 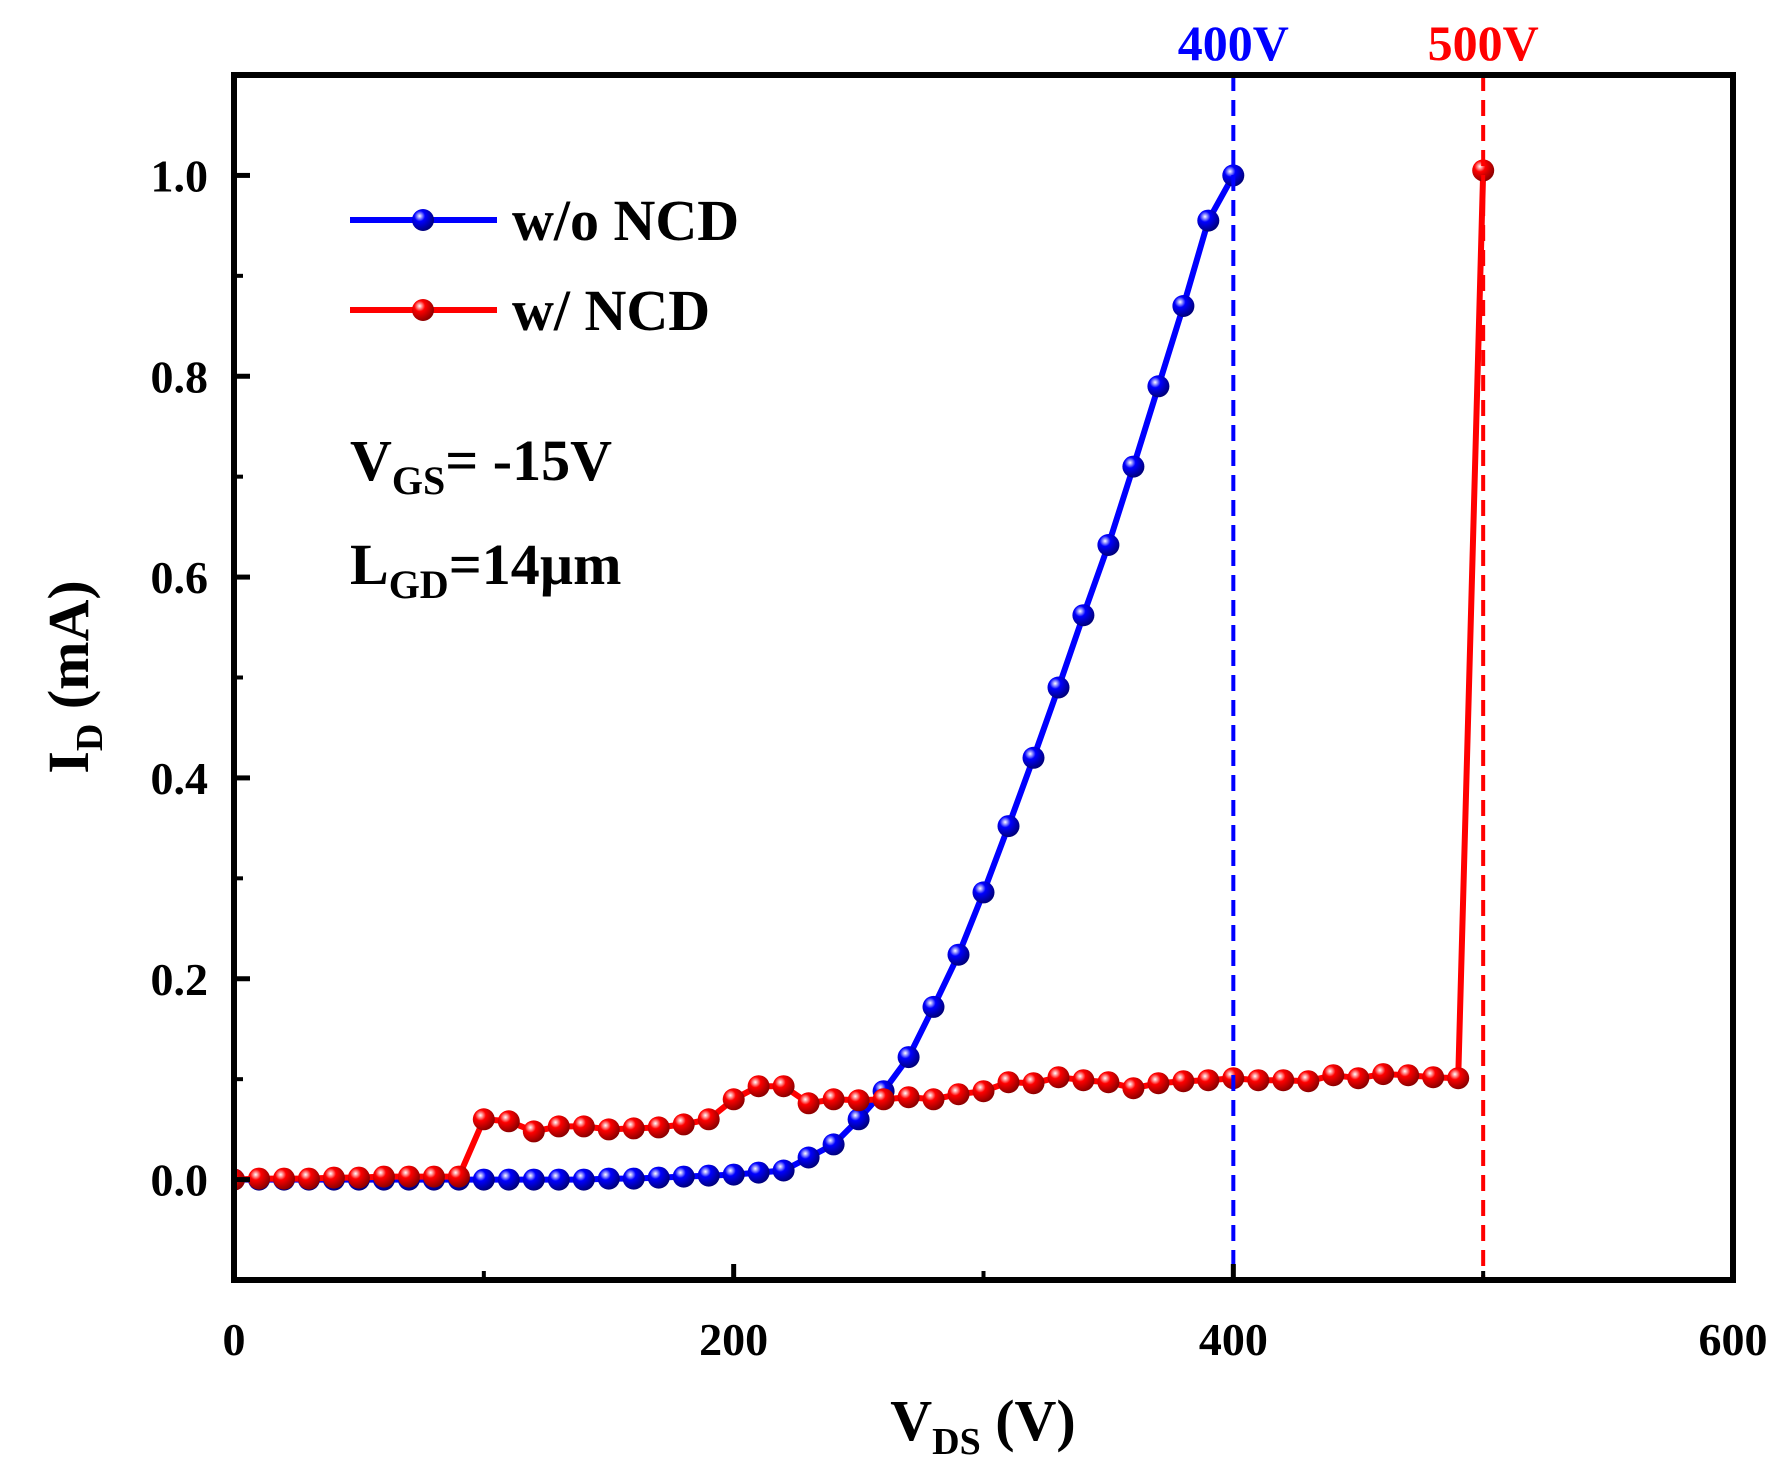 What do you see at coordinates (1233, 1339) in the screenshot?
I see `x-tick-label: 400` at bounding box center [1233, 1339].